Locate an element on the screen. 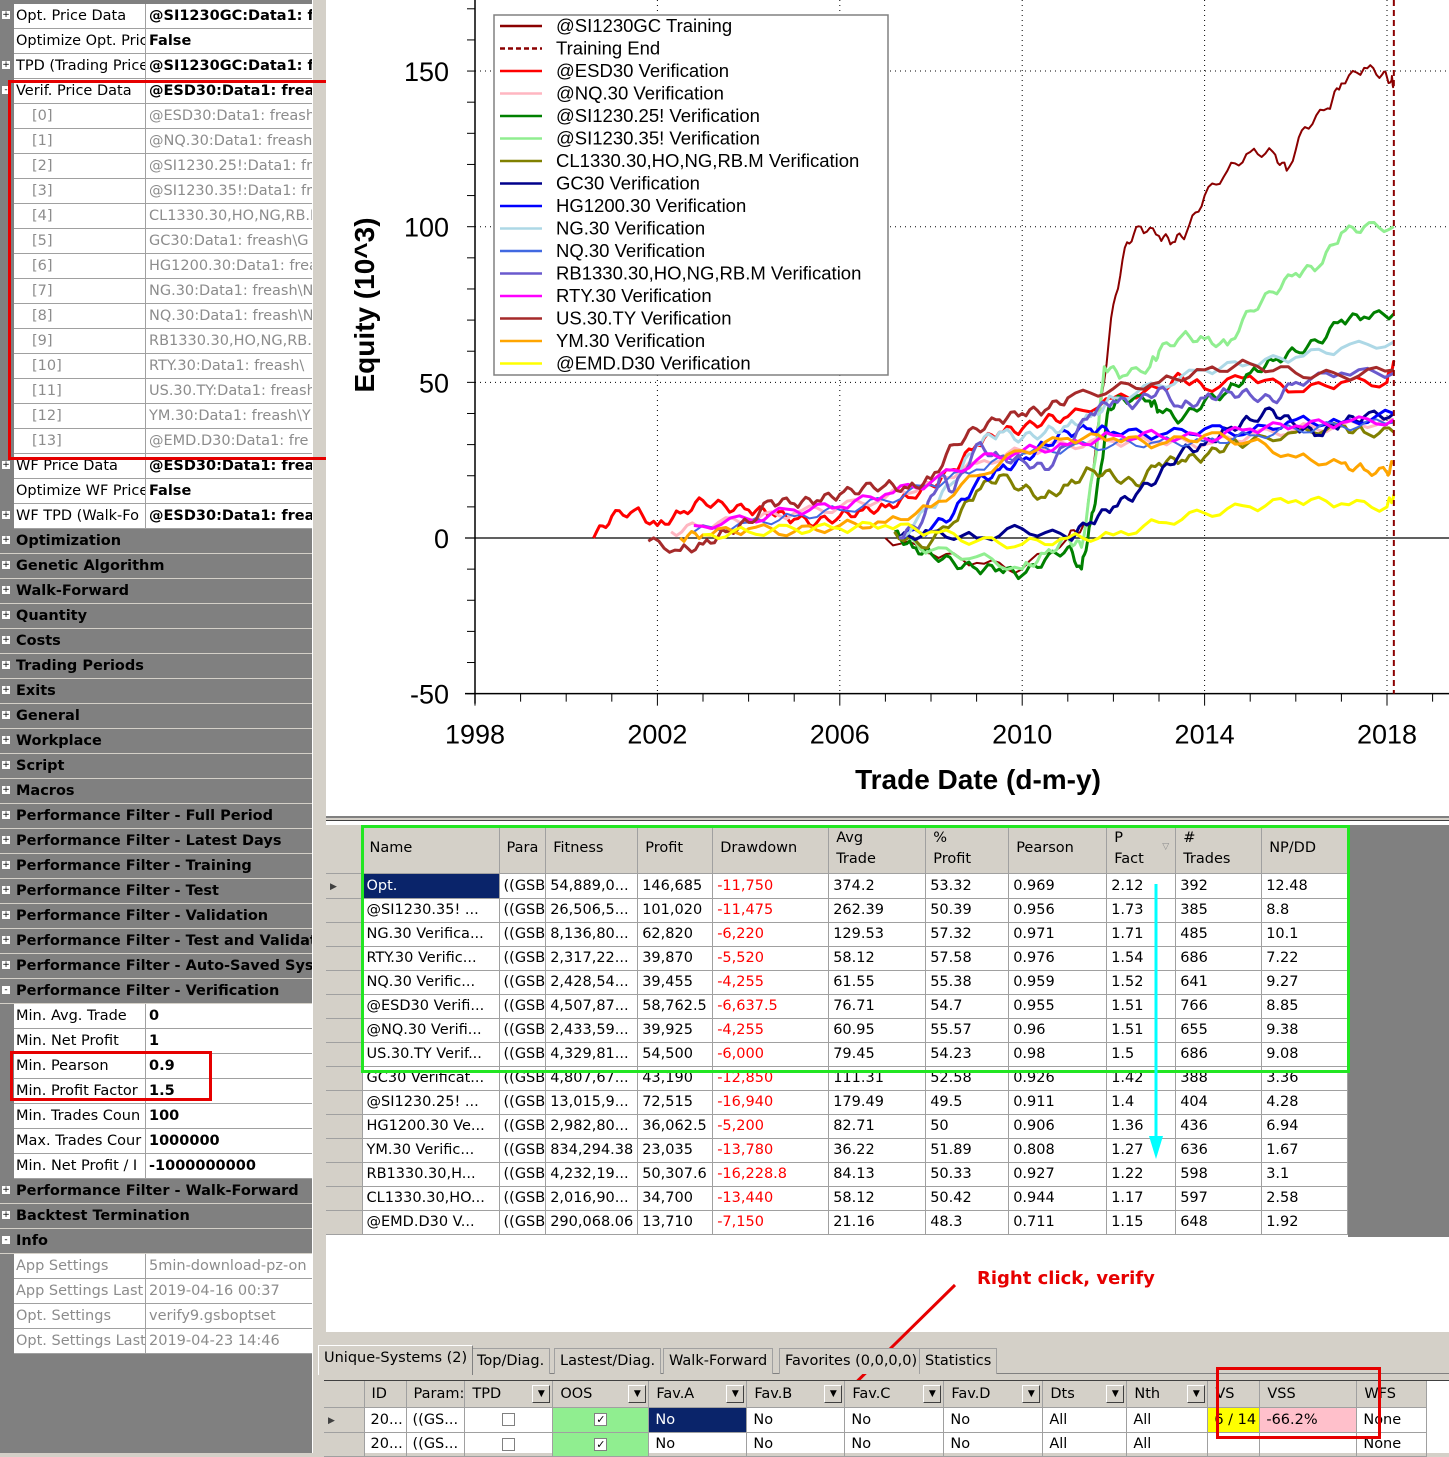 The height and width of the screenshot is (1457, 1449). property-value: 0.9 is located at coordinates (229, 1066).